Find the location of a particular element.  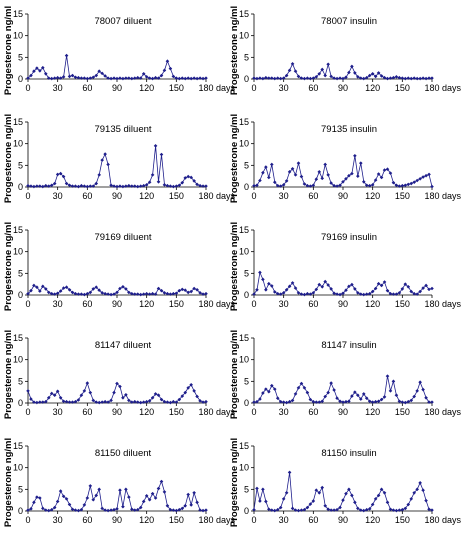

x-axis-label: days is located at coordinates (451, 412).